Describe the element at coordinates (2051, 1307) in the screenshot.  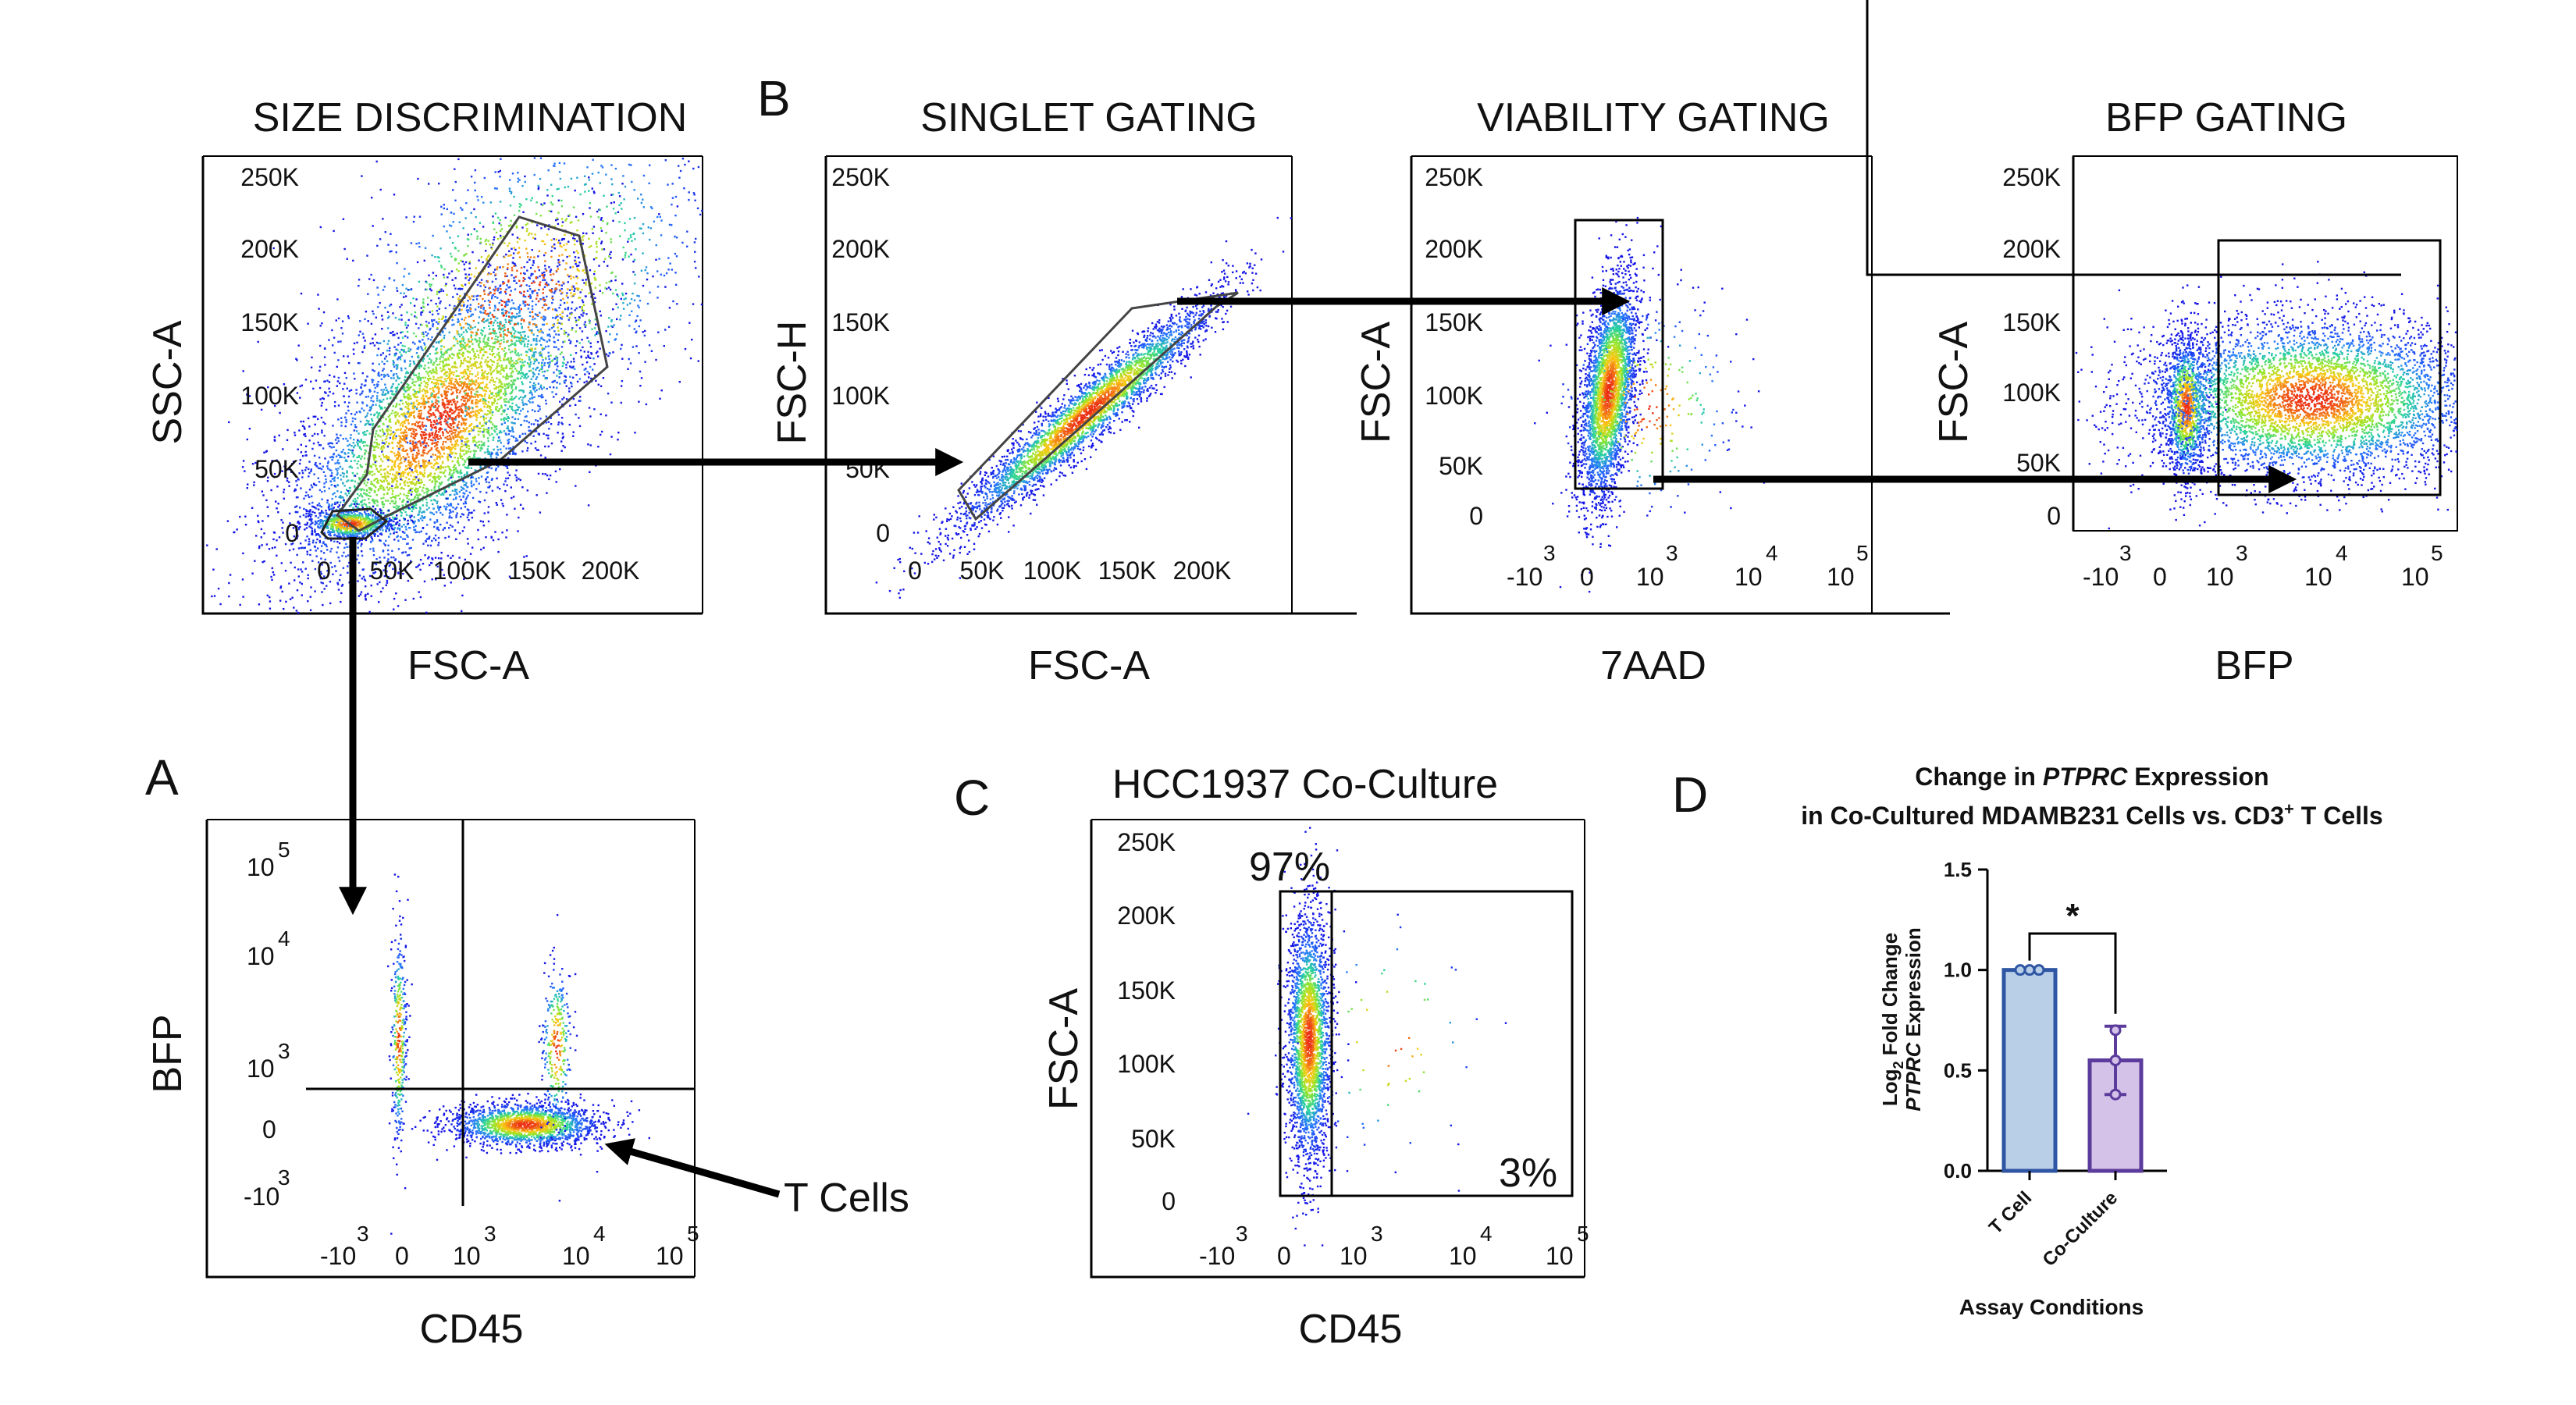
I see `bar-x-axis-title: Assay Conditions` at that location.